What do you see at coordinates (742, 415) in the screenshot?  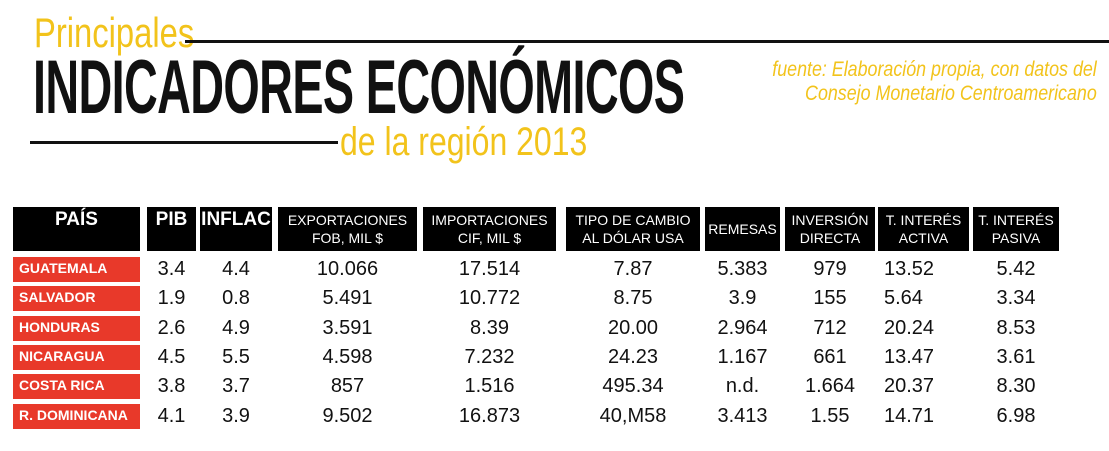 I see `cell-remesas: 3.413` at bounding box center [742, 415].